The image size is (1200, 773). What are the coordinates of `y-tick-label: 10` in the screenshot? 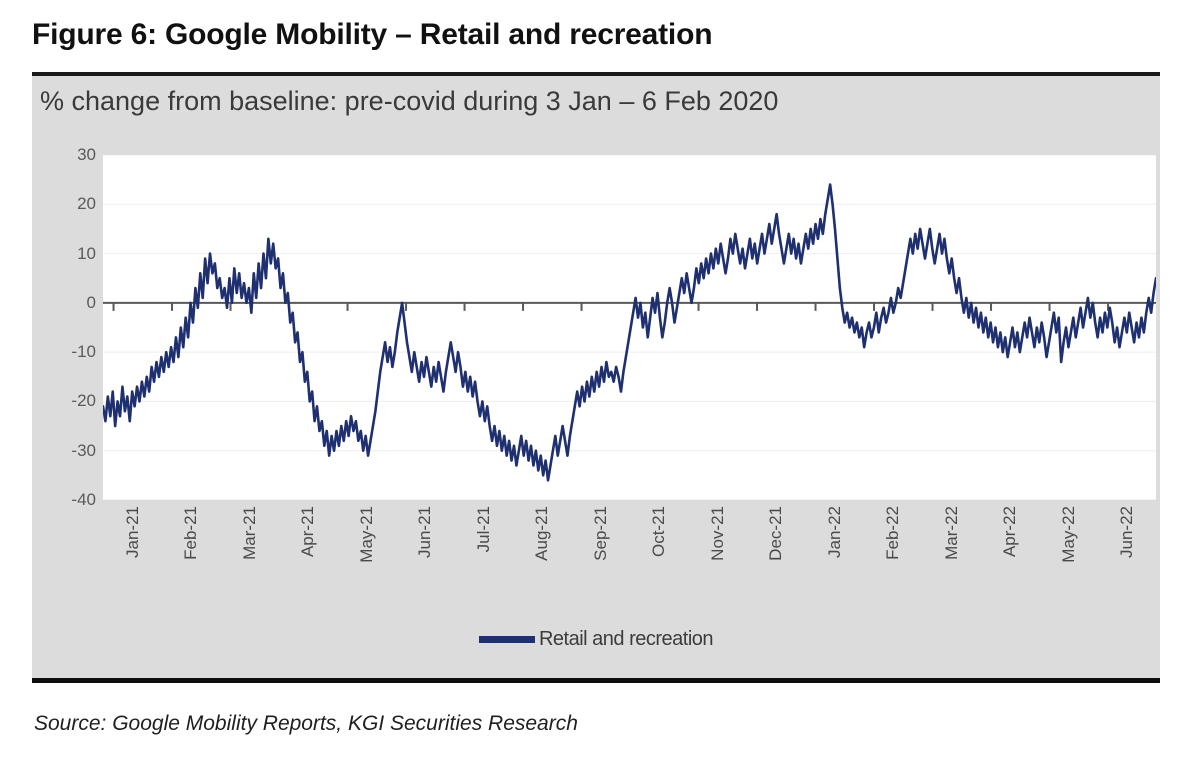 It's located at (86, 253).